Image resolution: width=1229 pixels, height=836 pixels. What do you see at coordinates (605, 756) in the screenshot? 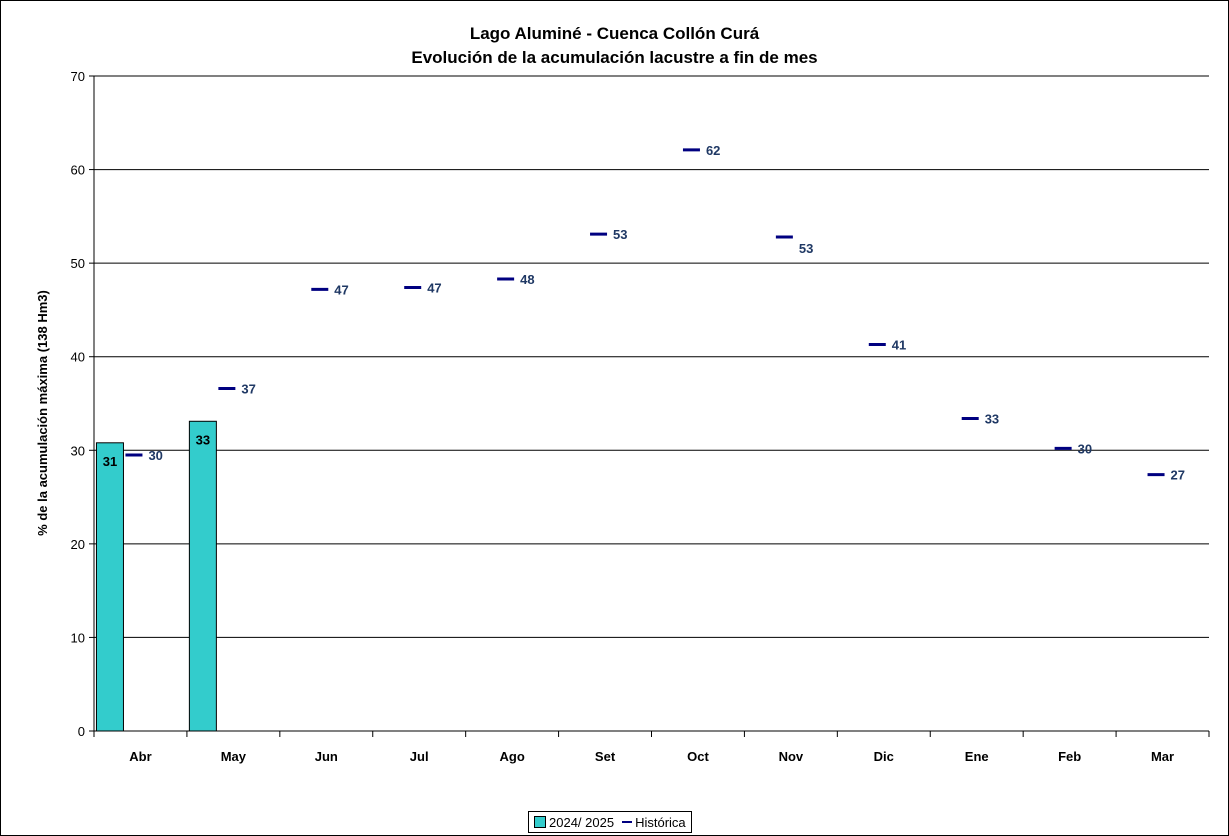
I see `x-tick-label: Set` at bounding box center [605, 756].